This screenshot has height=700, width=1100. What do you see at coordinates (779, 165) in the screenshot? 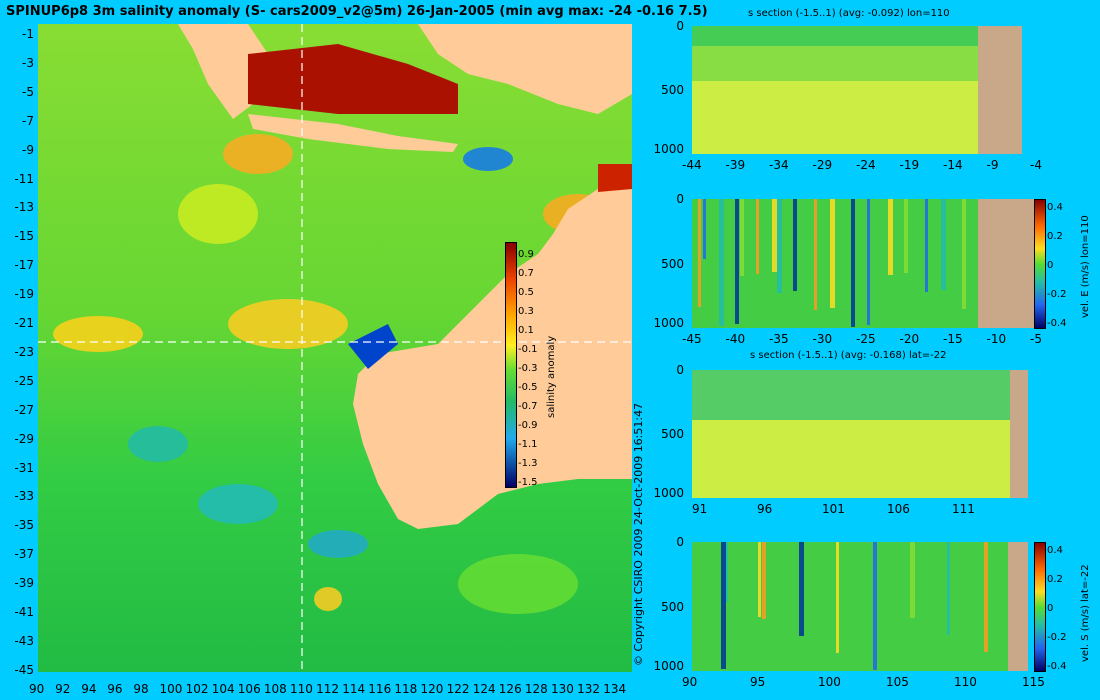
I see `p1-x-tick: -34` at bounding box center [779, 165].